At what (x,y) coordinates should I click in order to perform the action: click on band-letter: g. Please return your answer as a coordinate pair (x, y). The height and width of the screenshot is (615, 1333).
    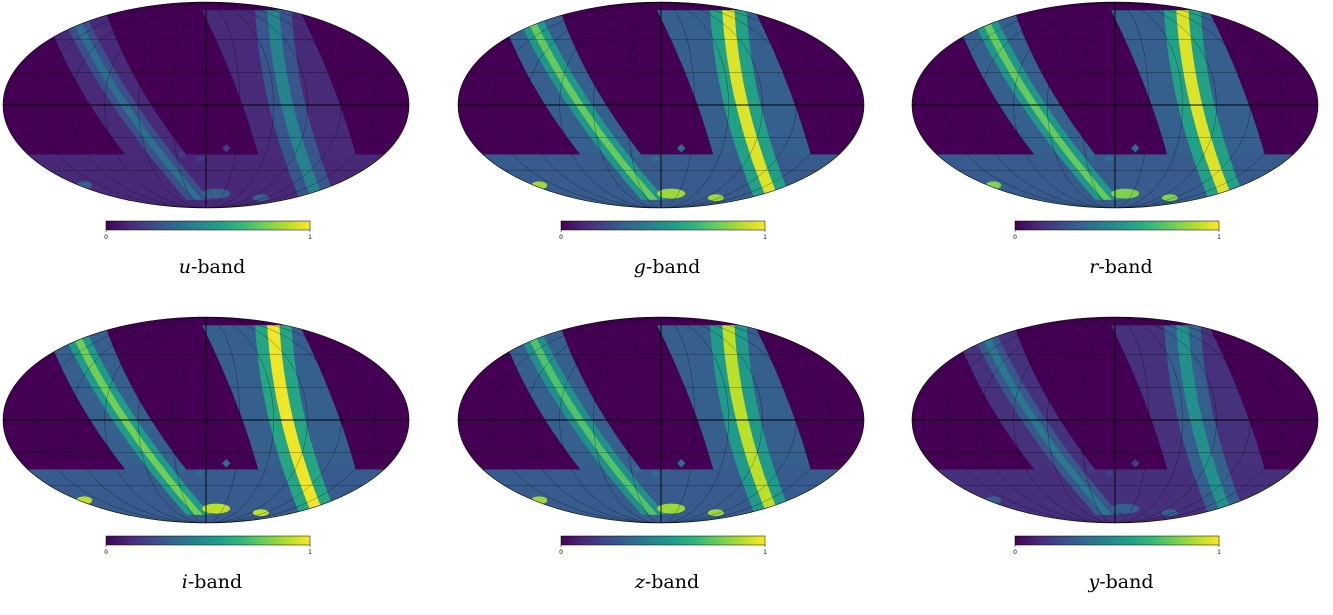
    Looking at the image, I should click on (639, 267).